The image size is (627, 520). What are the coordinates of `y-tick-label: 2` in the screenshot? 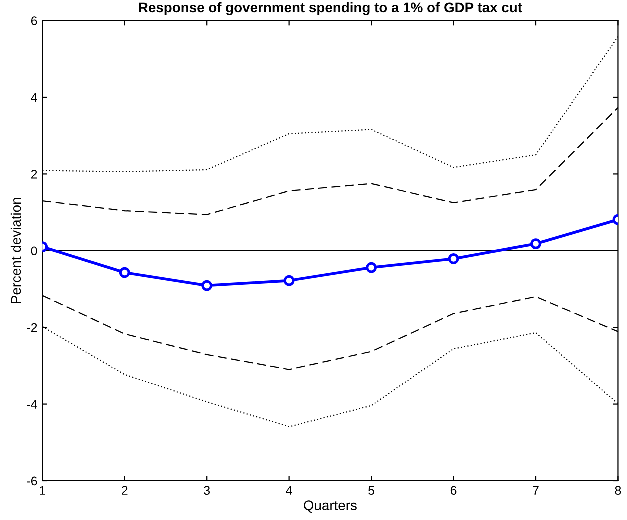 It's located at (34, 174).